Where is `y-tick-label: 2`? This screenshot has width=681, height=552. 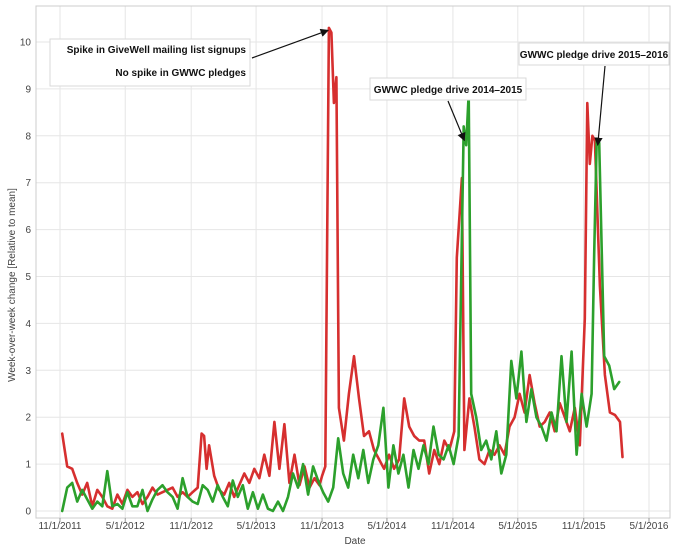 y-tick-label: 2 is located at coordinates (28, 418).